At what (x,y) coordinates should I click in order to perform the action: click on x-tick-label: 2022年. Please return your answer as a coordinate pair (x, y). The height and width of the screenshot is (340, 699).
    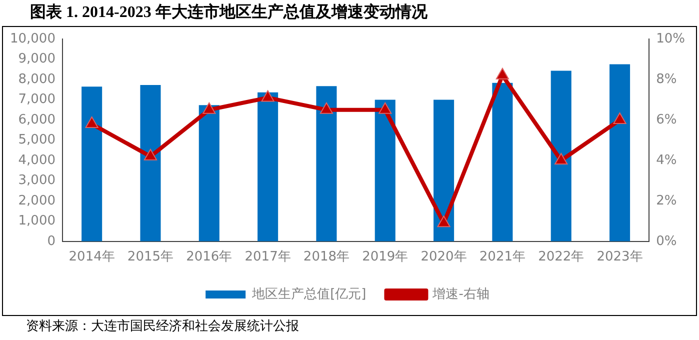
    Looking at the image, I should click on (561, 257).